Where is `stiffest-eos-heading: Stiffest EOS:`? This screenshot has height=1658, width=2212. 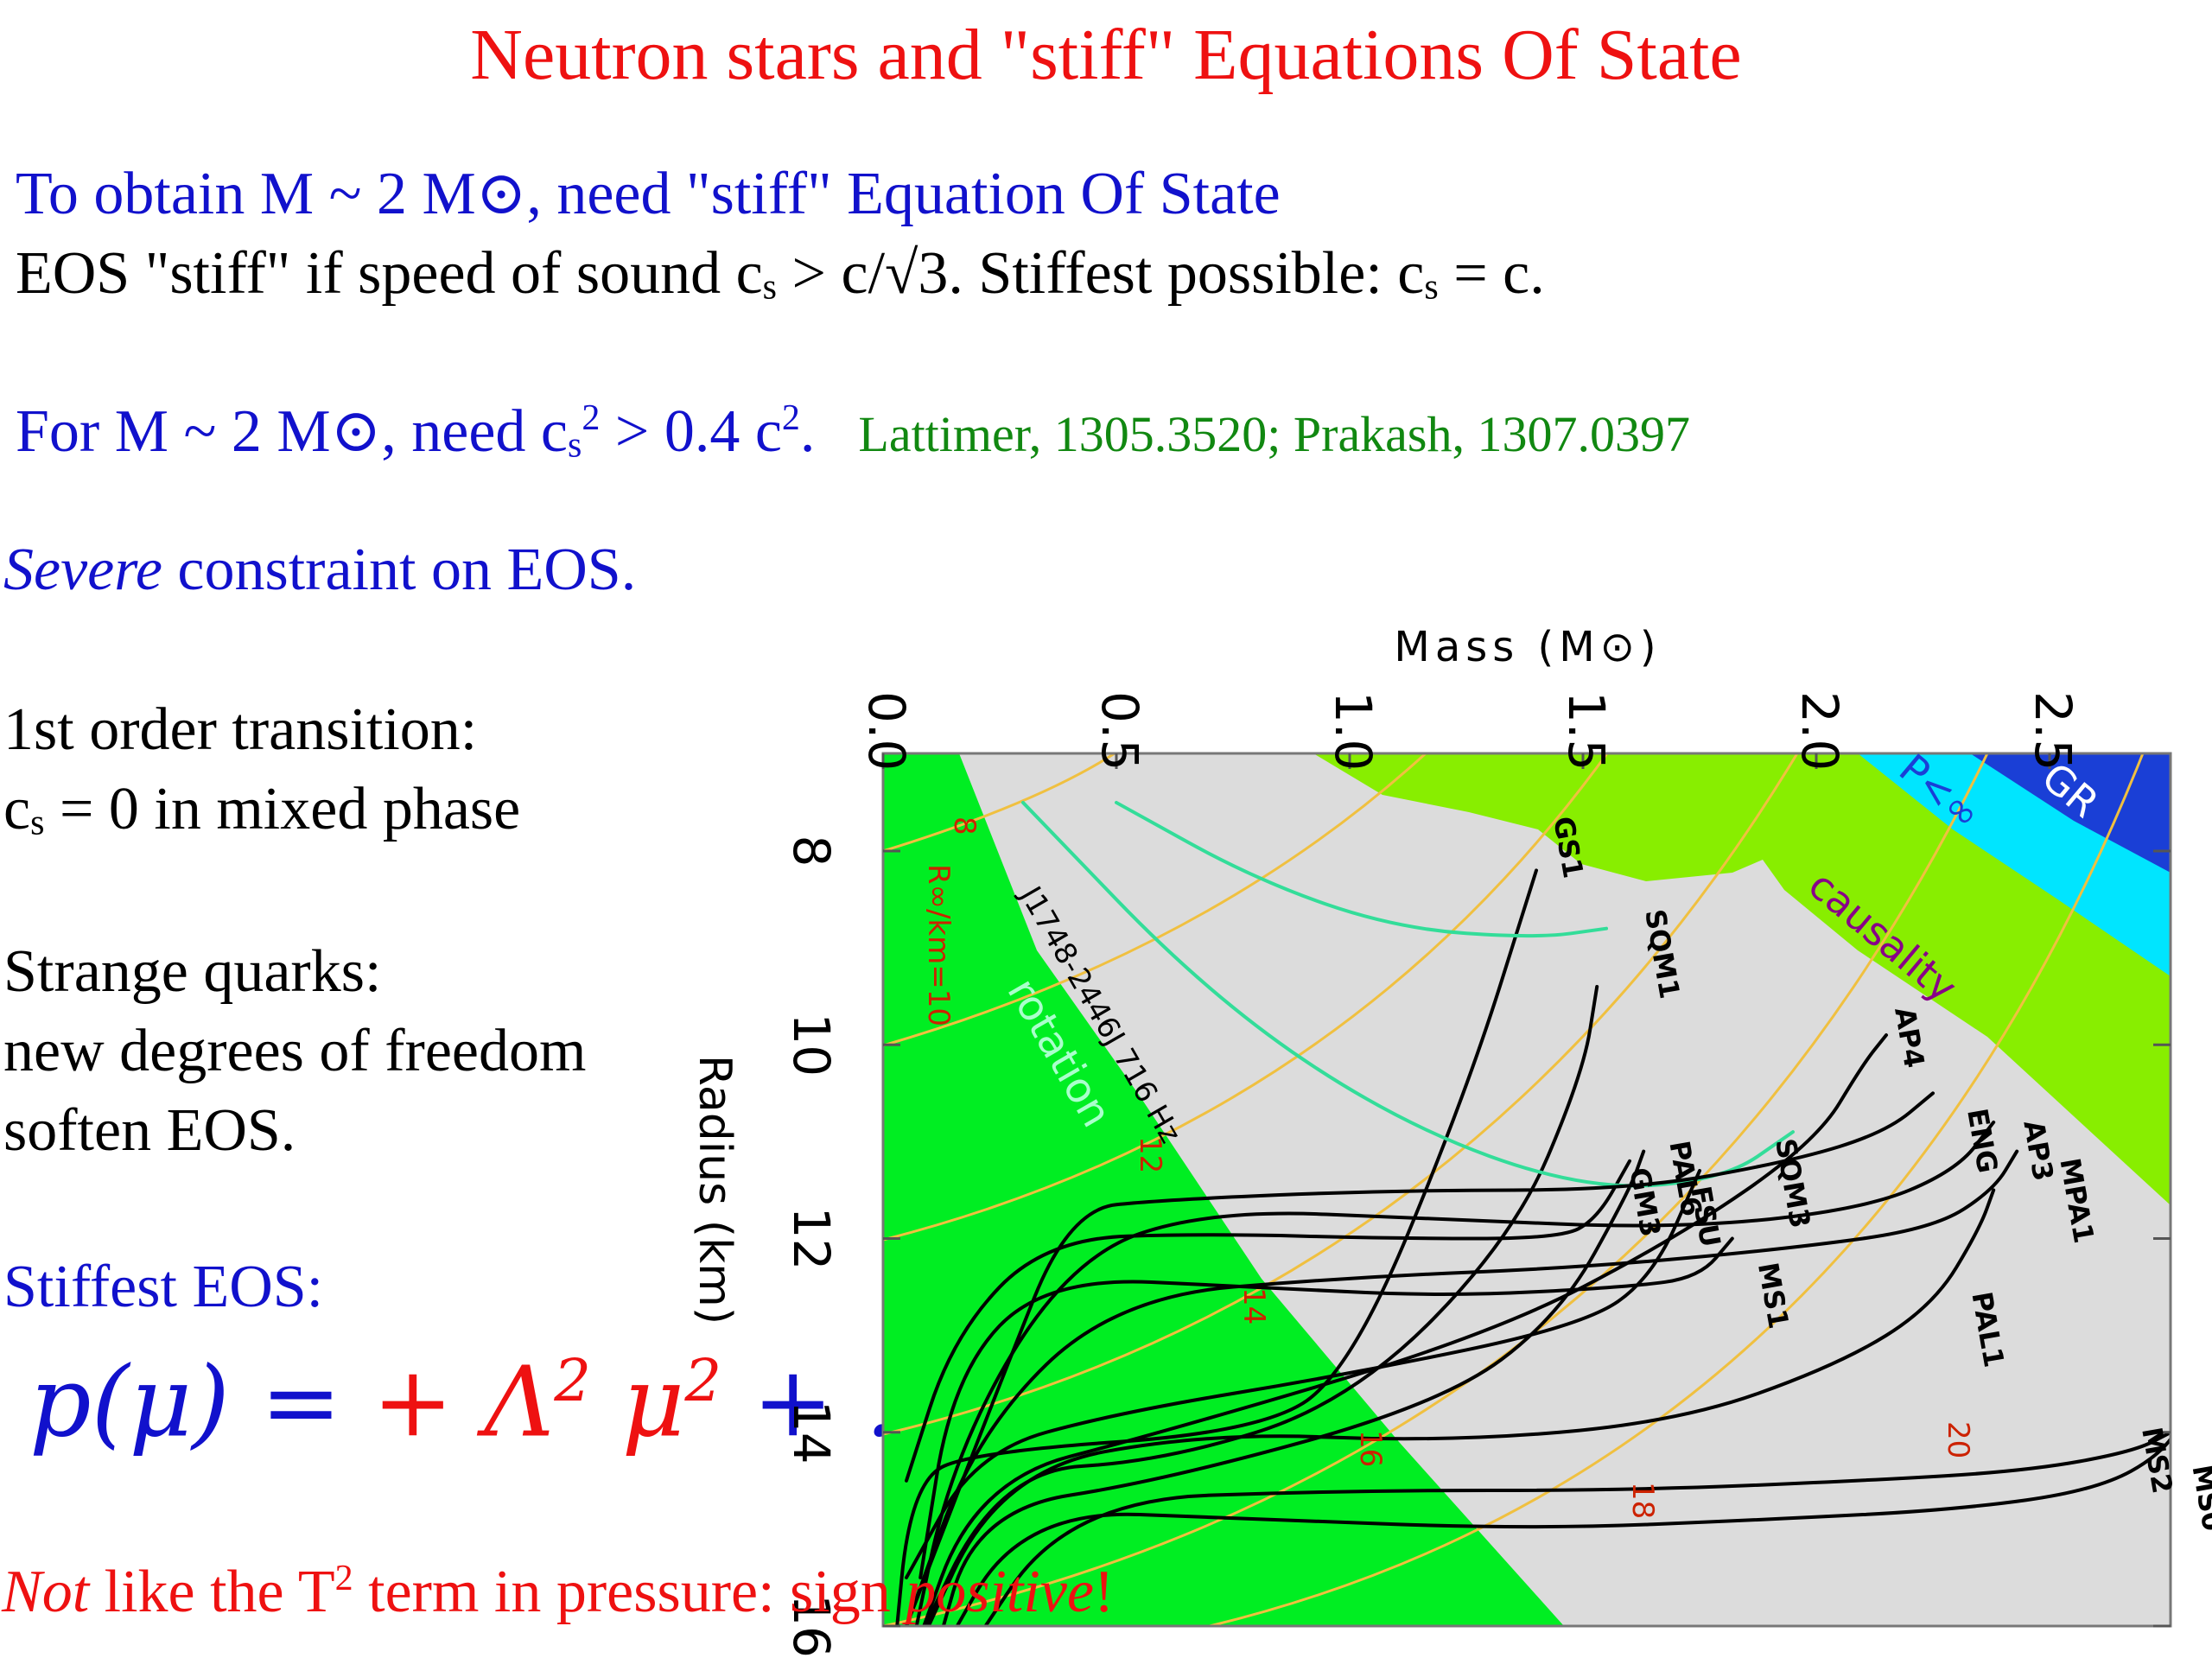 stiffest-eos-heading: Stiffest EOS: is located at coordinates (163, 1287).